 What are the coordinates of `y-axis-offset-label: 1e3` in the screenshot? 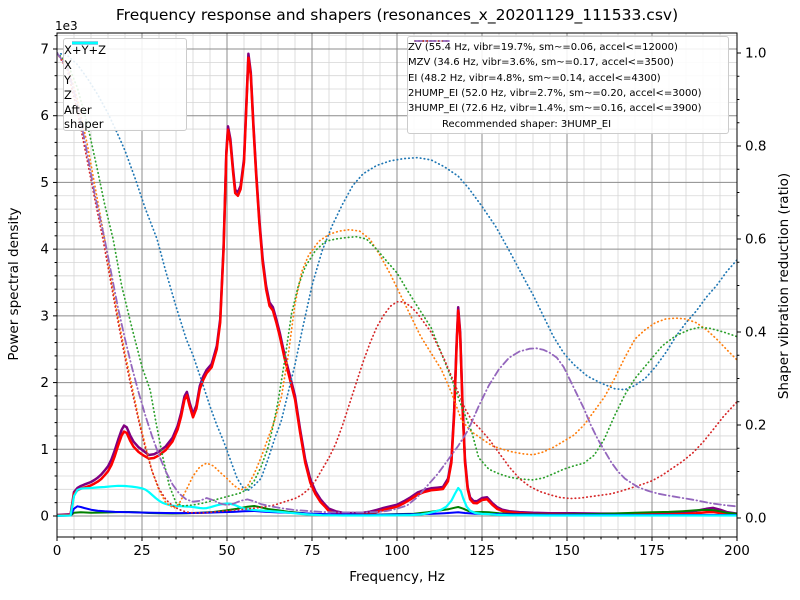 It's located at (66, 26).